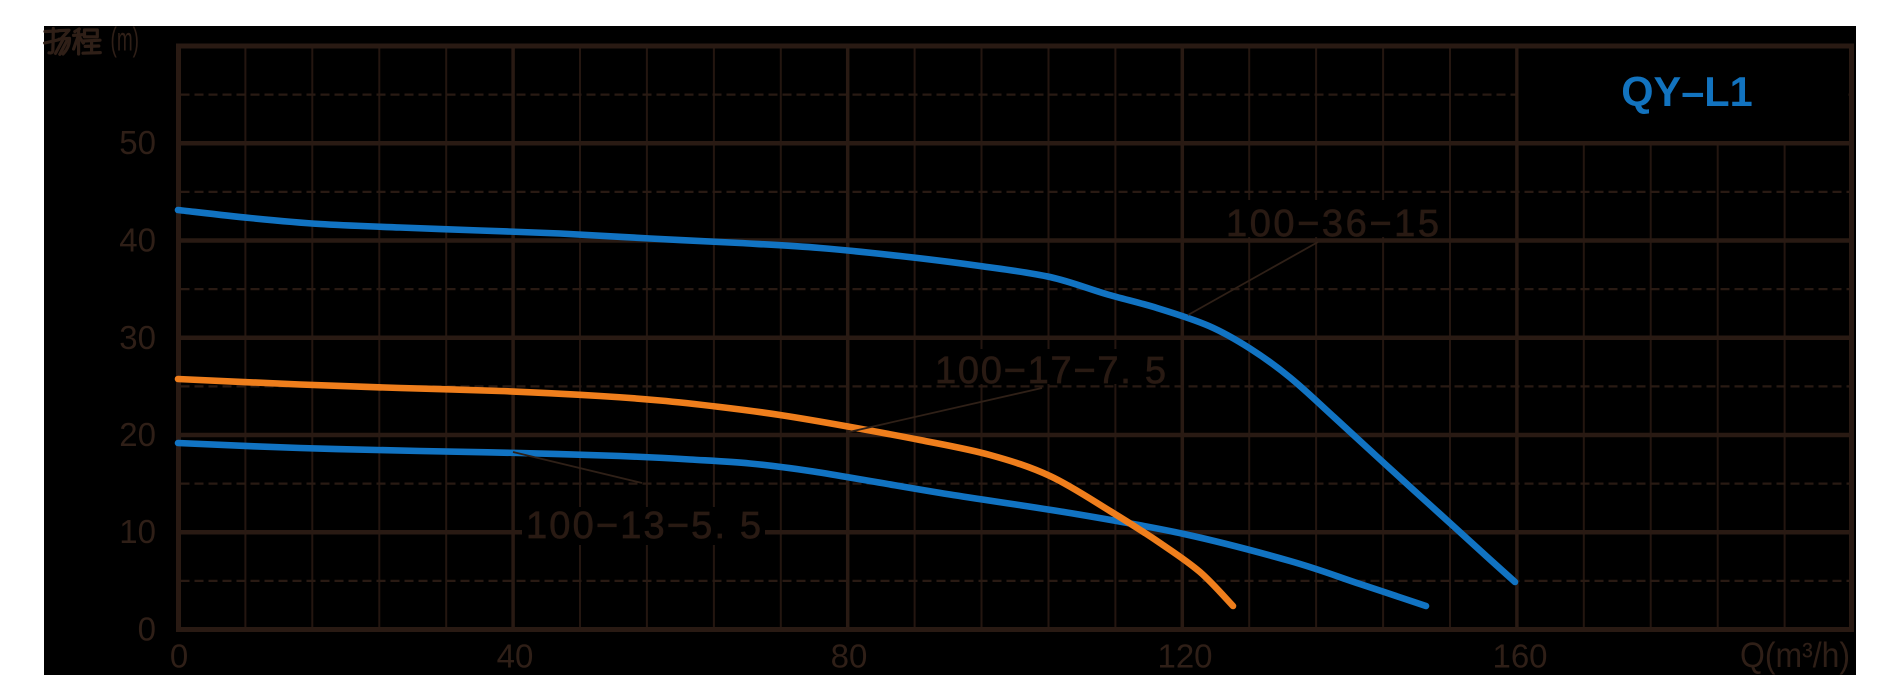 Image resolution: width=1900 pixels, height=700 pixels. What do you see at coordinates (137, 337) in the screenshot?
I see `svg-text: 30` at bounding box center [137, 337].